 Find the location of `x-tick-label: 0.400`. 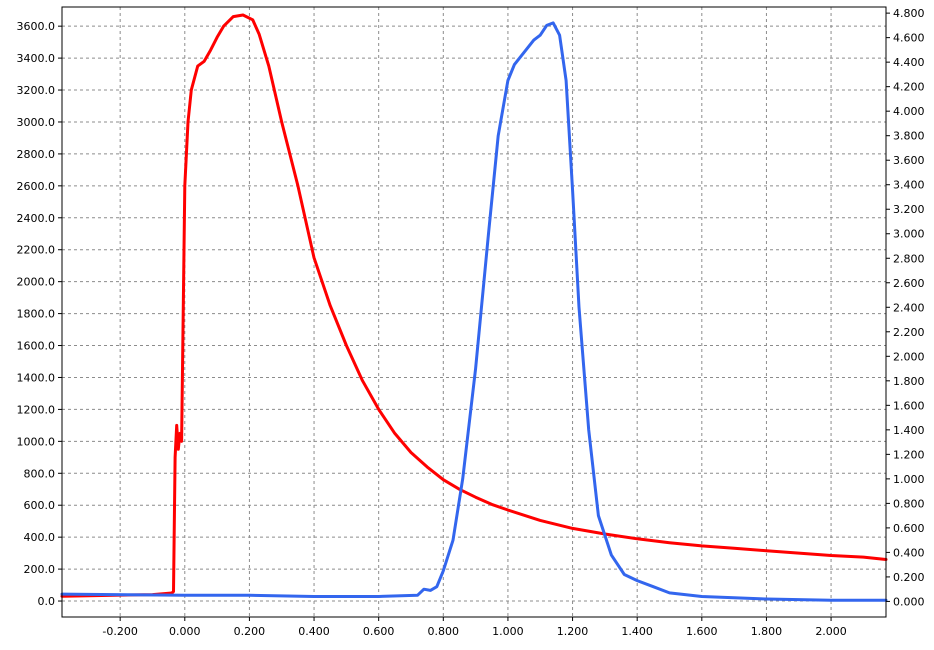

x-tick-label: 0.400 is located at coordinates (314, 631).